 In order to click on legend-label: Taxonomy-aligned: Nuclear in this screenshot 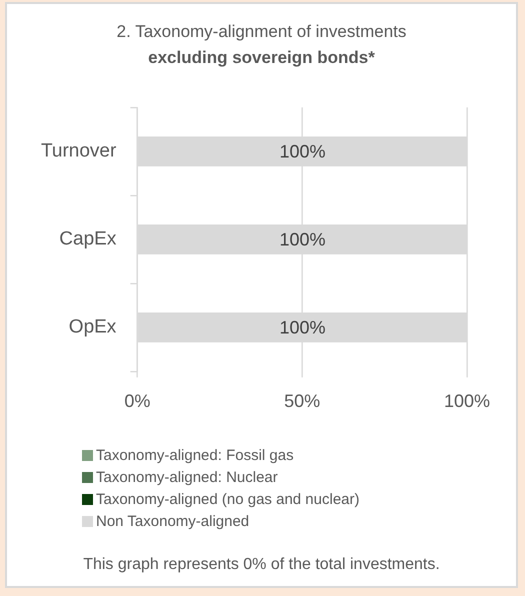, I will do `click(187, 477)`.